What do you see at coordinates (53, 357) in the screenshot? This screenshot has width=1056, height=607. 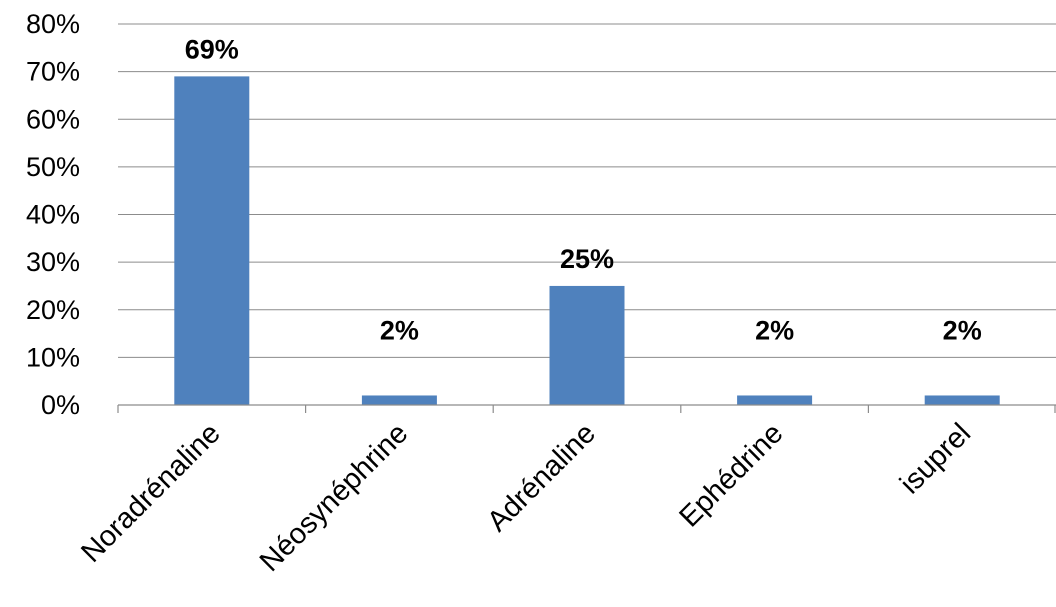 I see `y-tick-label: 10%` at bounding box center [53, 357].